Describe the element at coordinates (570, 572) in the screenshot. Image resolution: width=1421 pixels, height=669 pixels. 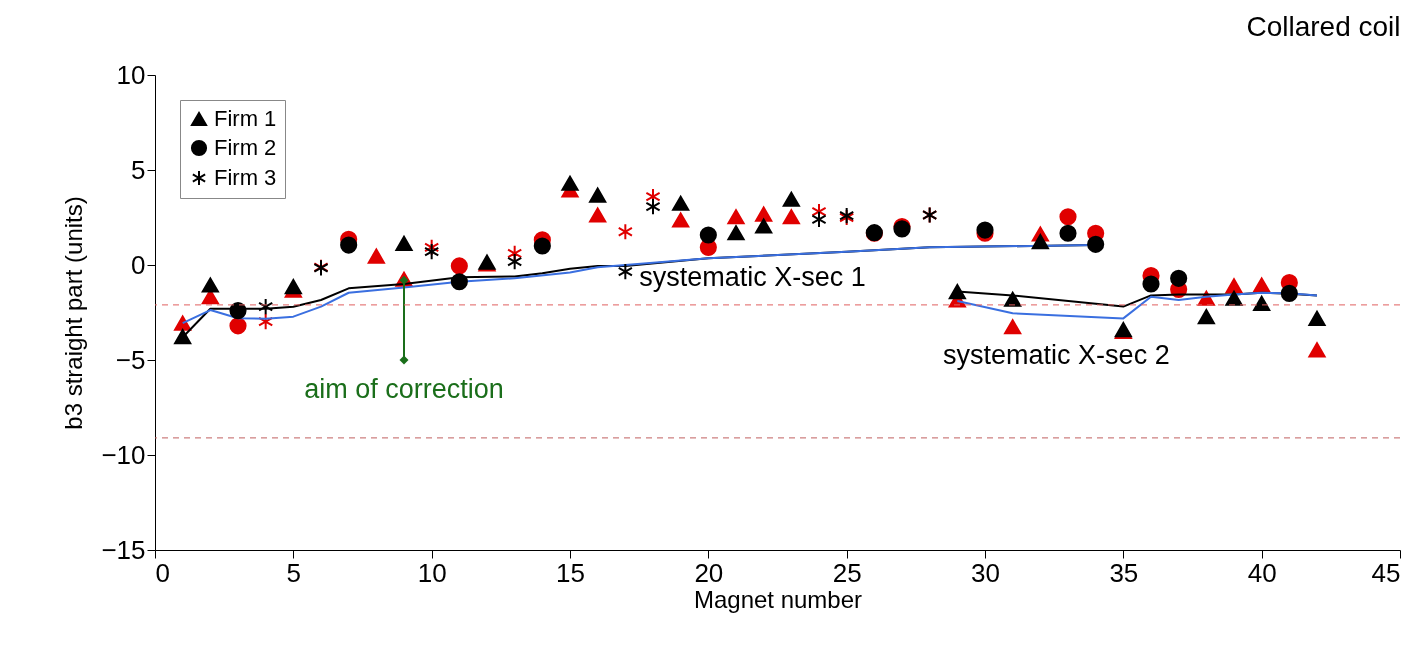
I see `x-tick-label: 15` at that location.